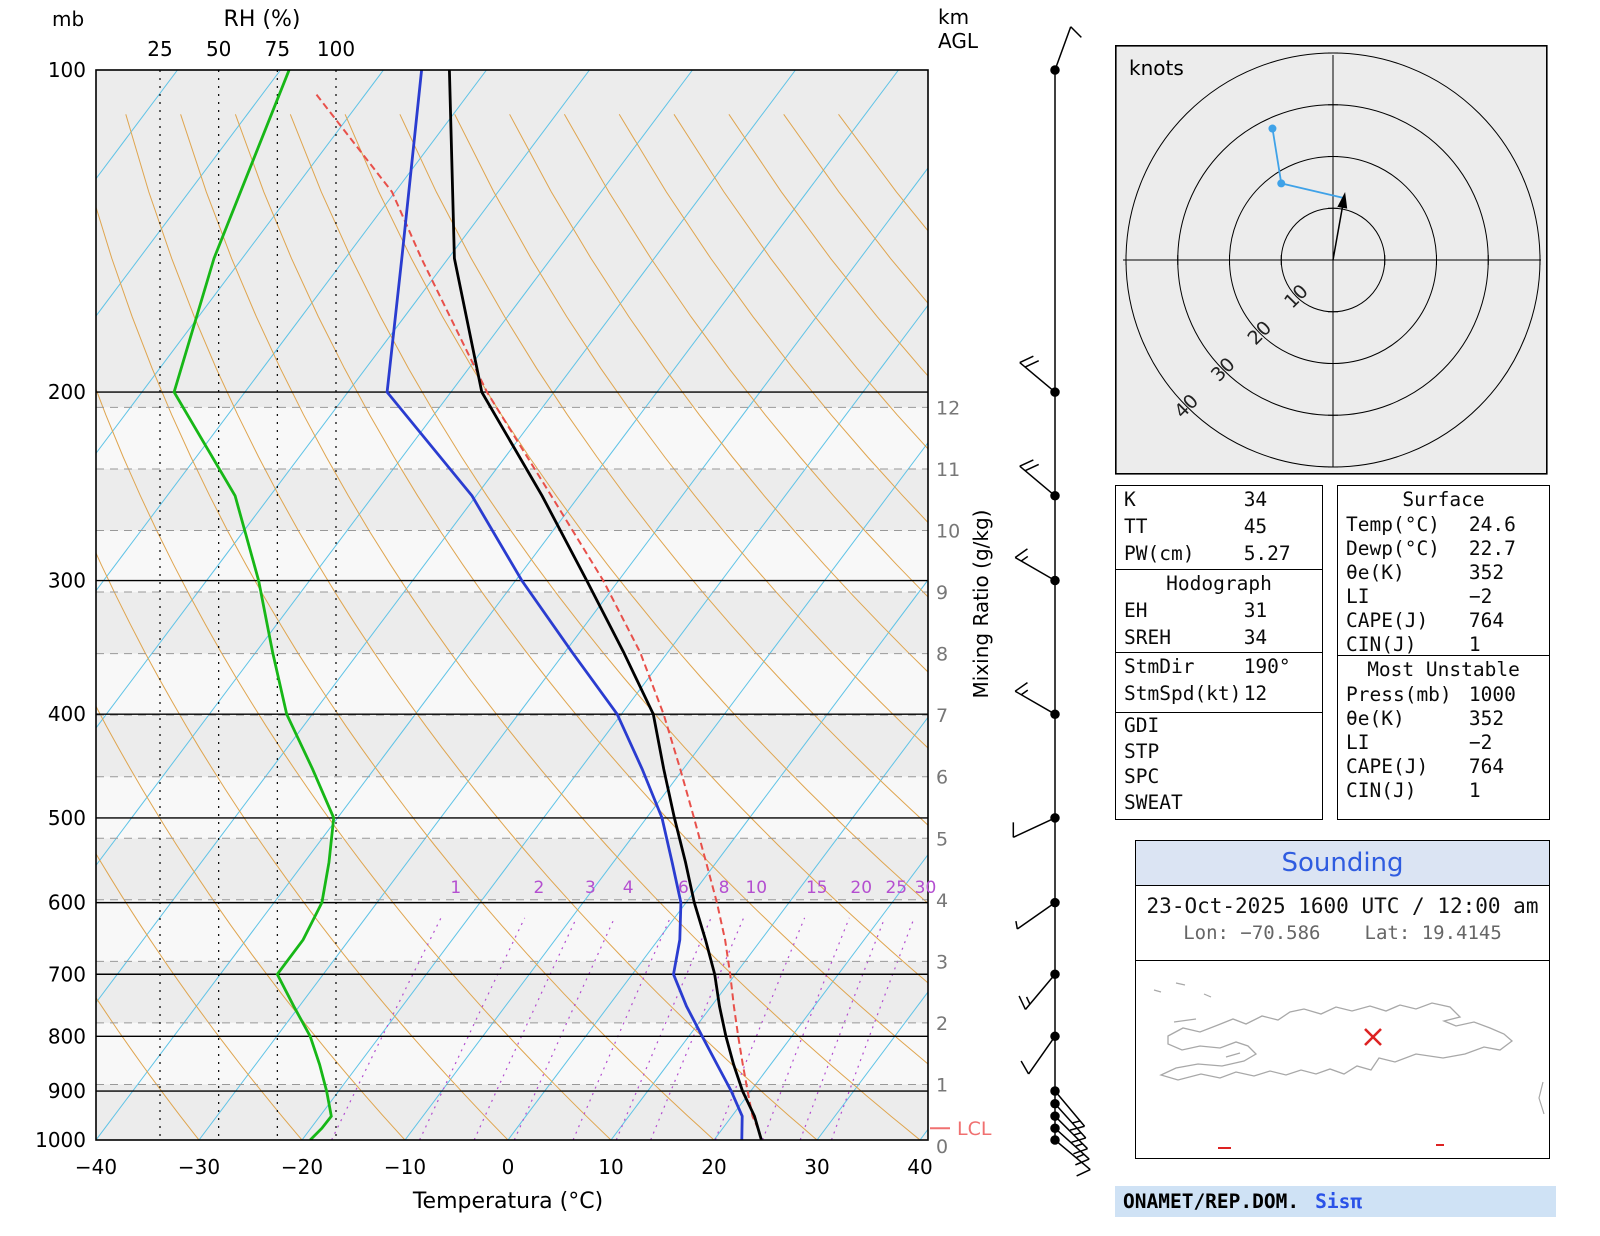 Image resolution: width=1600 pixels, height=1236 pixels. What do you see at coordinates (1182, 990) in the screenshot?
I see `small-islands` at bounding box center [1182, 990].